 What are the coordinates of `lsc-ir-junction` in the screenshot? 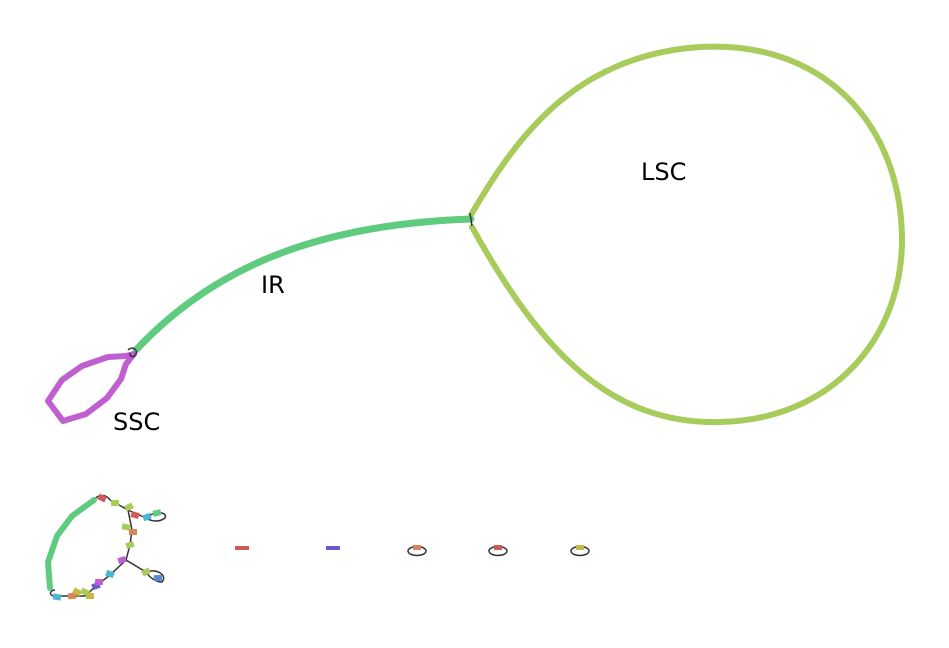 It's located at (471, 219).